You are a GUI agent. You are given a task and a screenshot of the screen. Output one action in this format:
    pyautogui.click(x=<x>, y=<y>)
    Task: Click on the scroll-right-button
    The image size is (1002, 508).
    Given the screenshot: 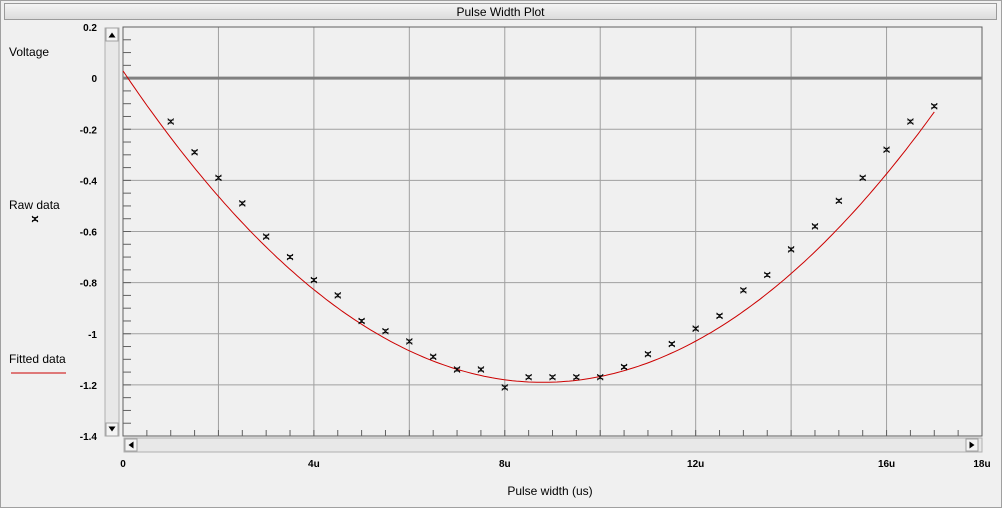 What is the action you would take?
    pyautogui.click(x=972, y=445)
    